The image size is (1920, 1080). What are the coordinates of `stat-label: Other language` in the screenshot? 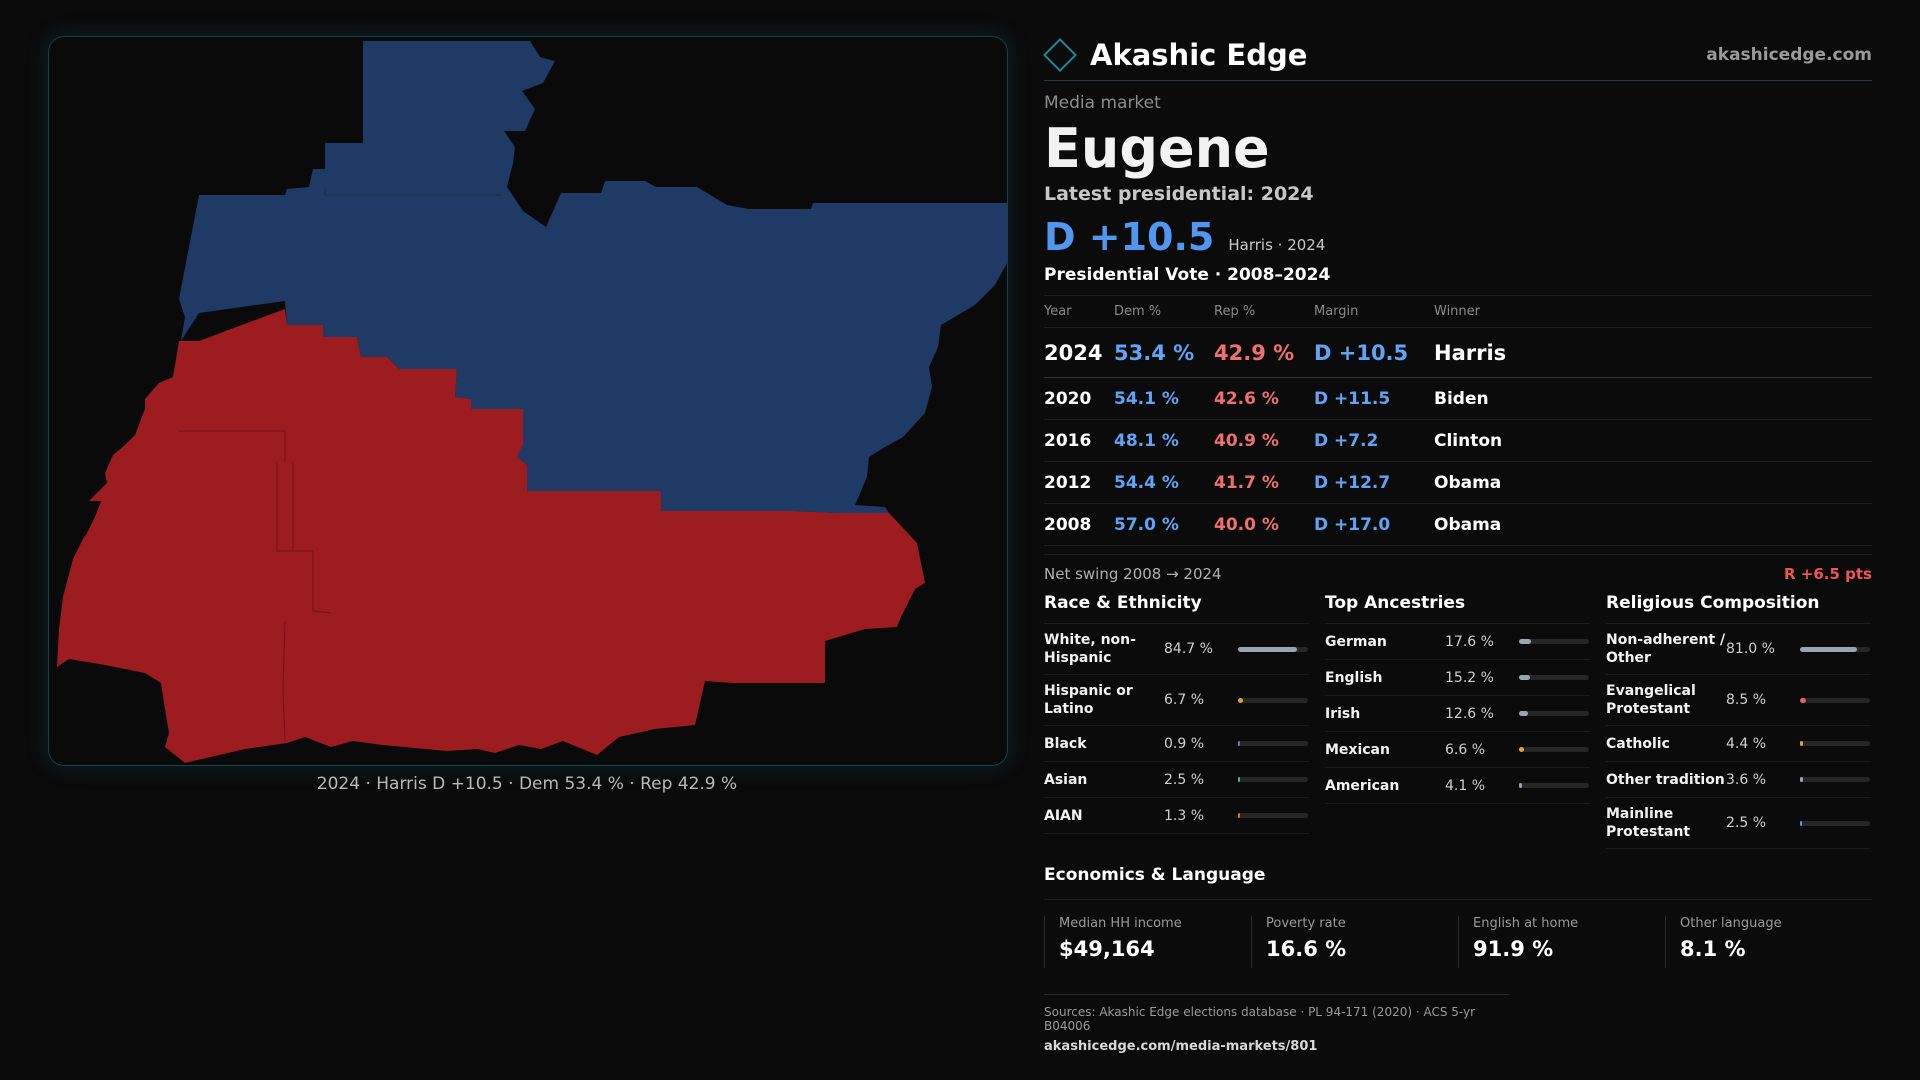 It's located at (1731, 923).